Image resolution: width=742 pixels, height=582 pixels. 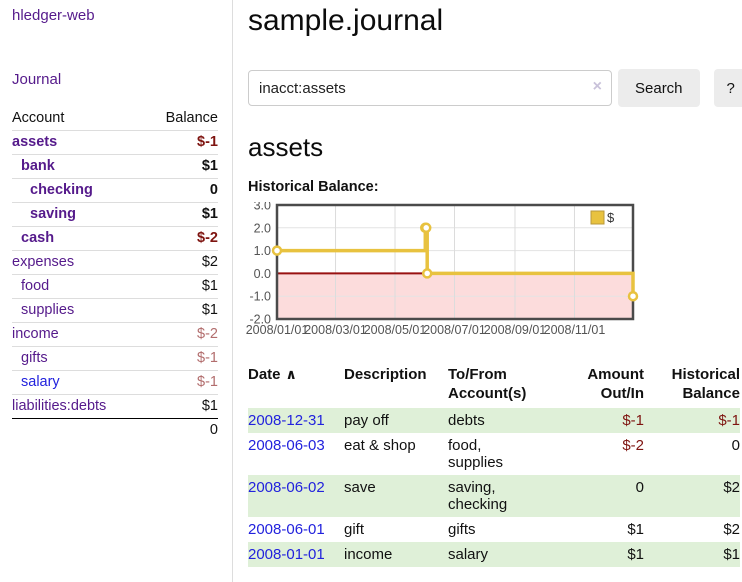 What do you see at coordinates (262, 274) in the screenshot?
I see `y-tick-label: 0.0` at bounding box center [262, 274].